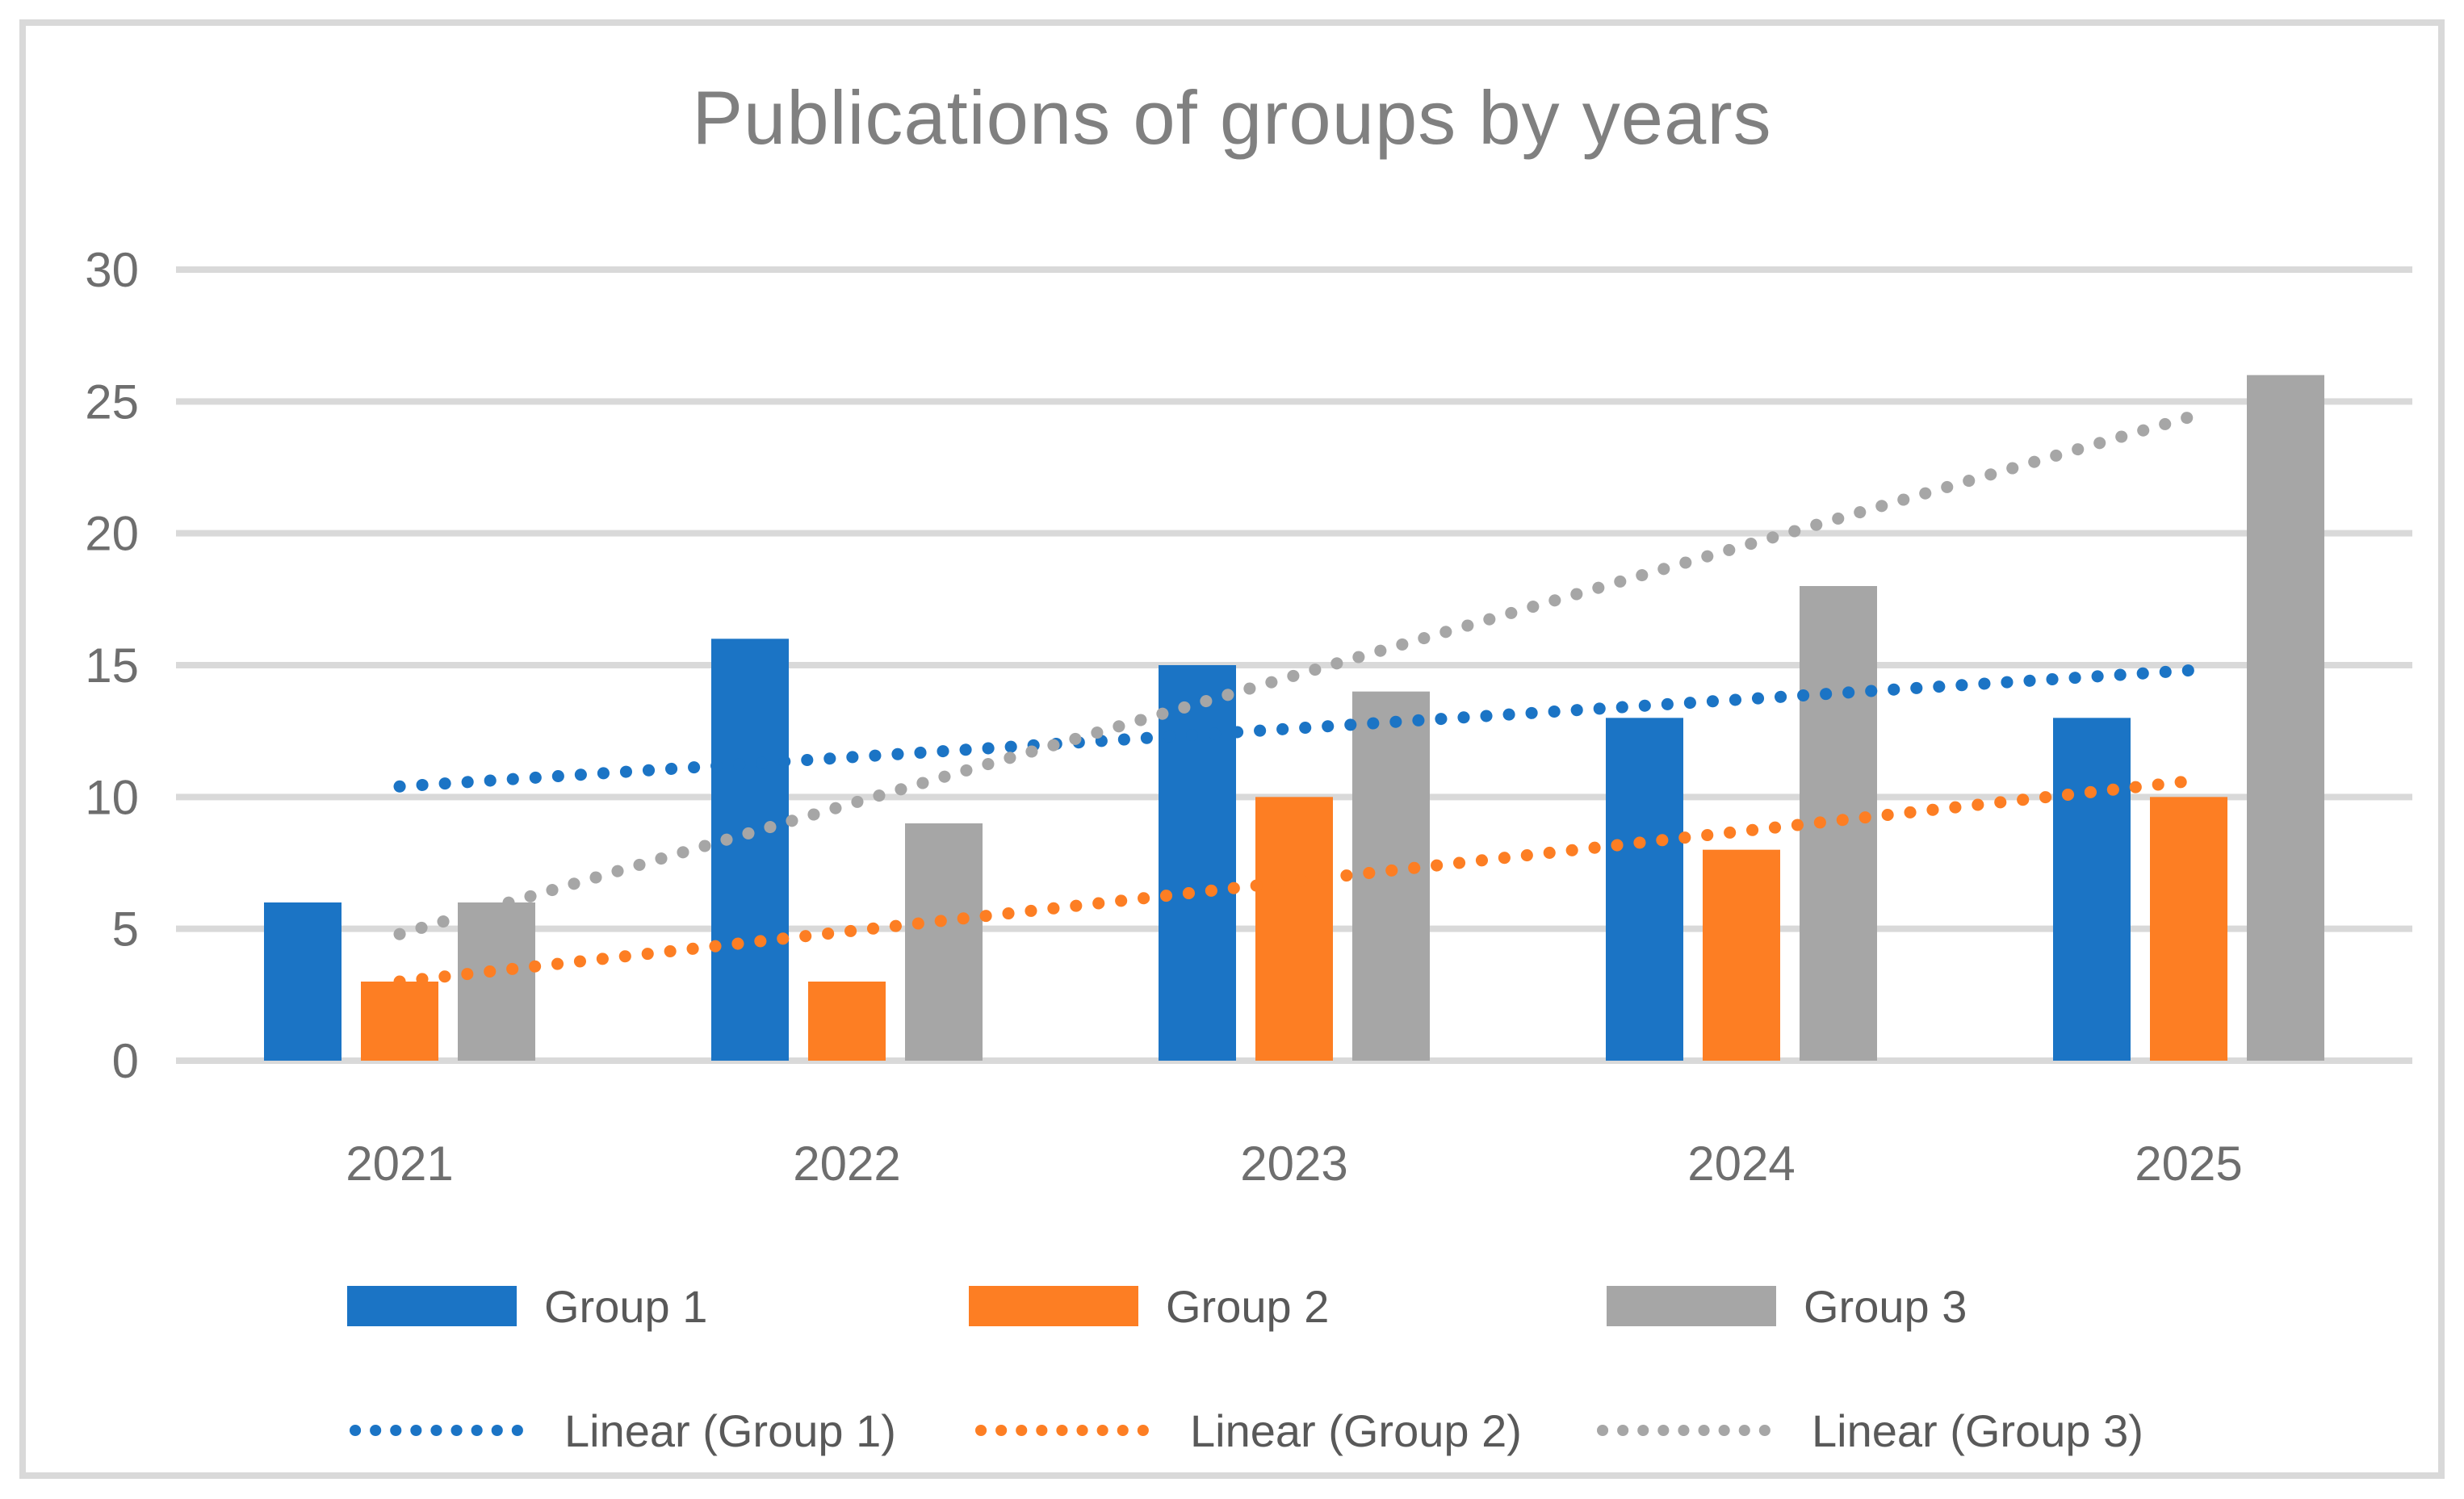 The image size is (2464, 1499). Describe the element at coordinates (1293, 1164) in the screenshot. I see `x-tick-label-2023: 2023` at that location.